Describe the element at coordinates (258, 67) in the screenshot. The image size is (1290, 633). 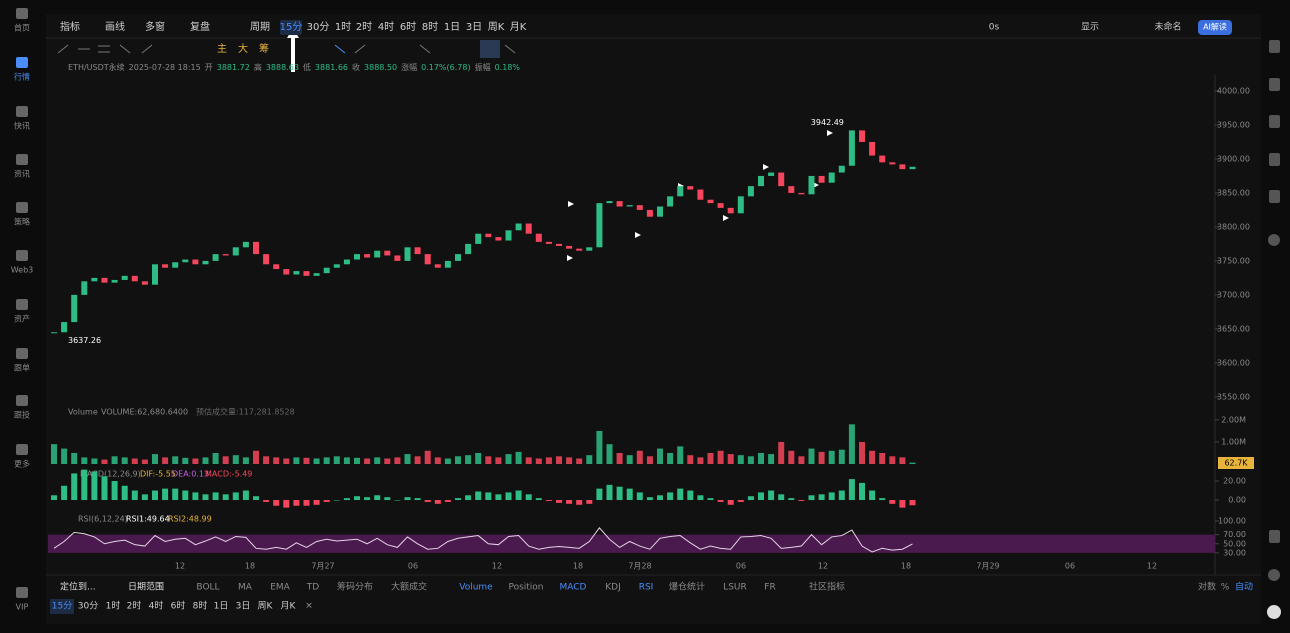
I see `info-item: 高` at that location.